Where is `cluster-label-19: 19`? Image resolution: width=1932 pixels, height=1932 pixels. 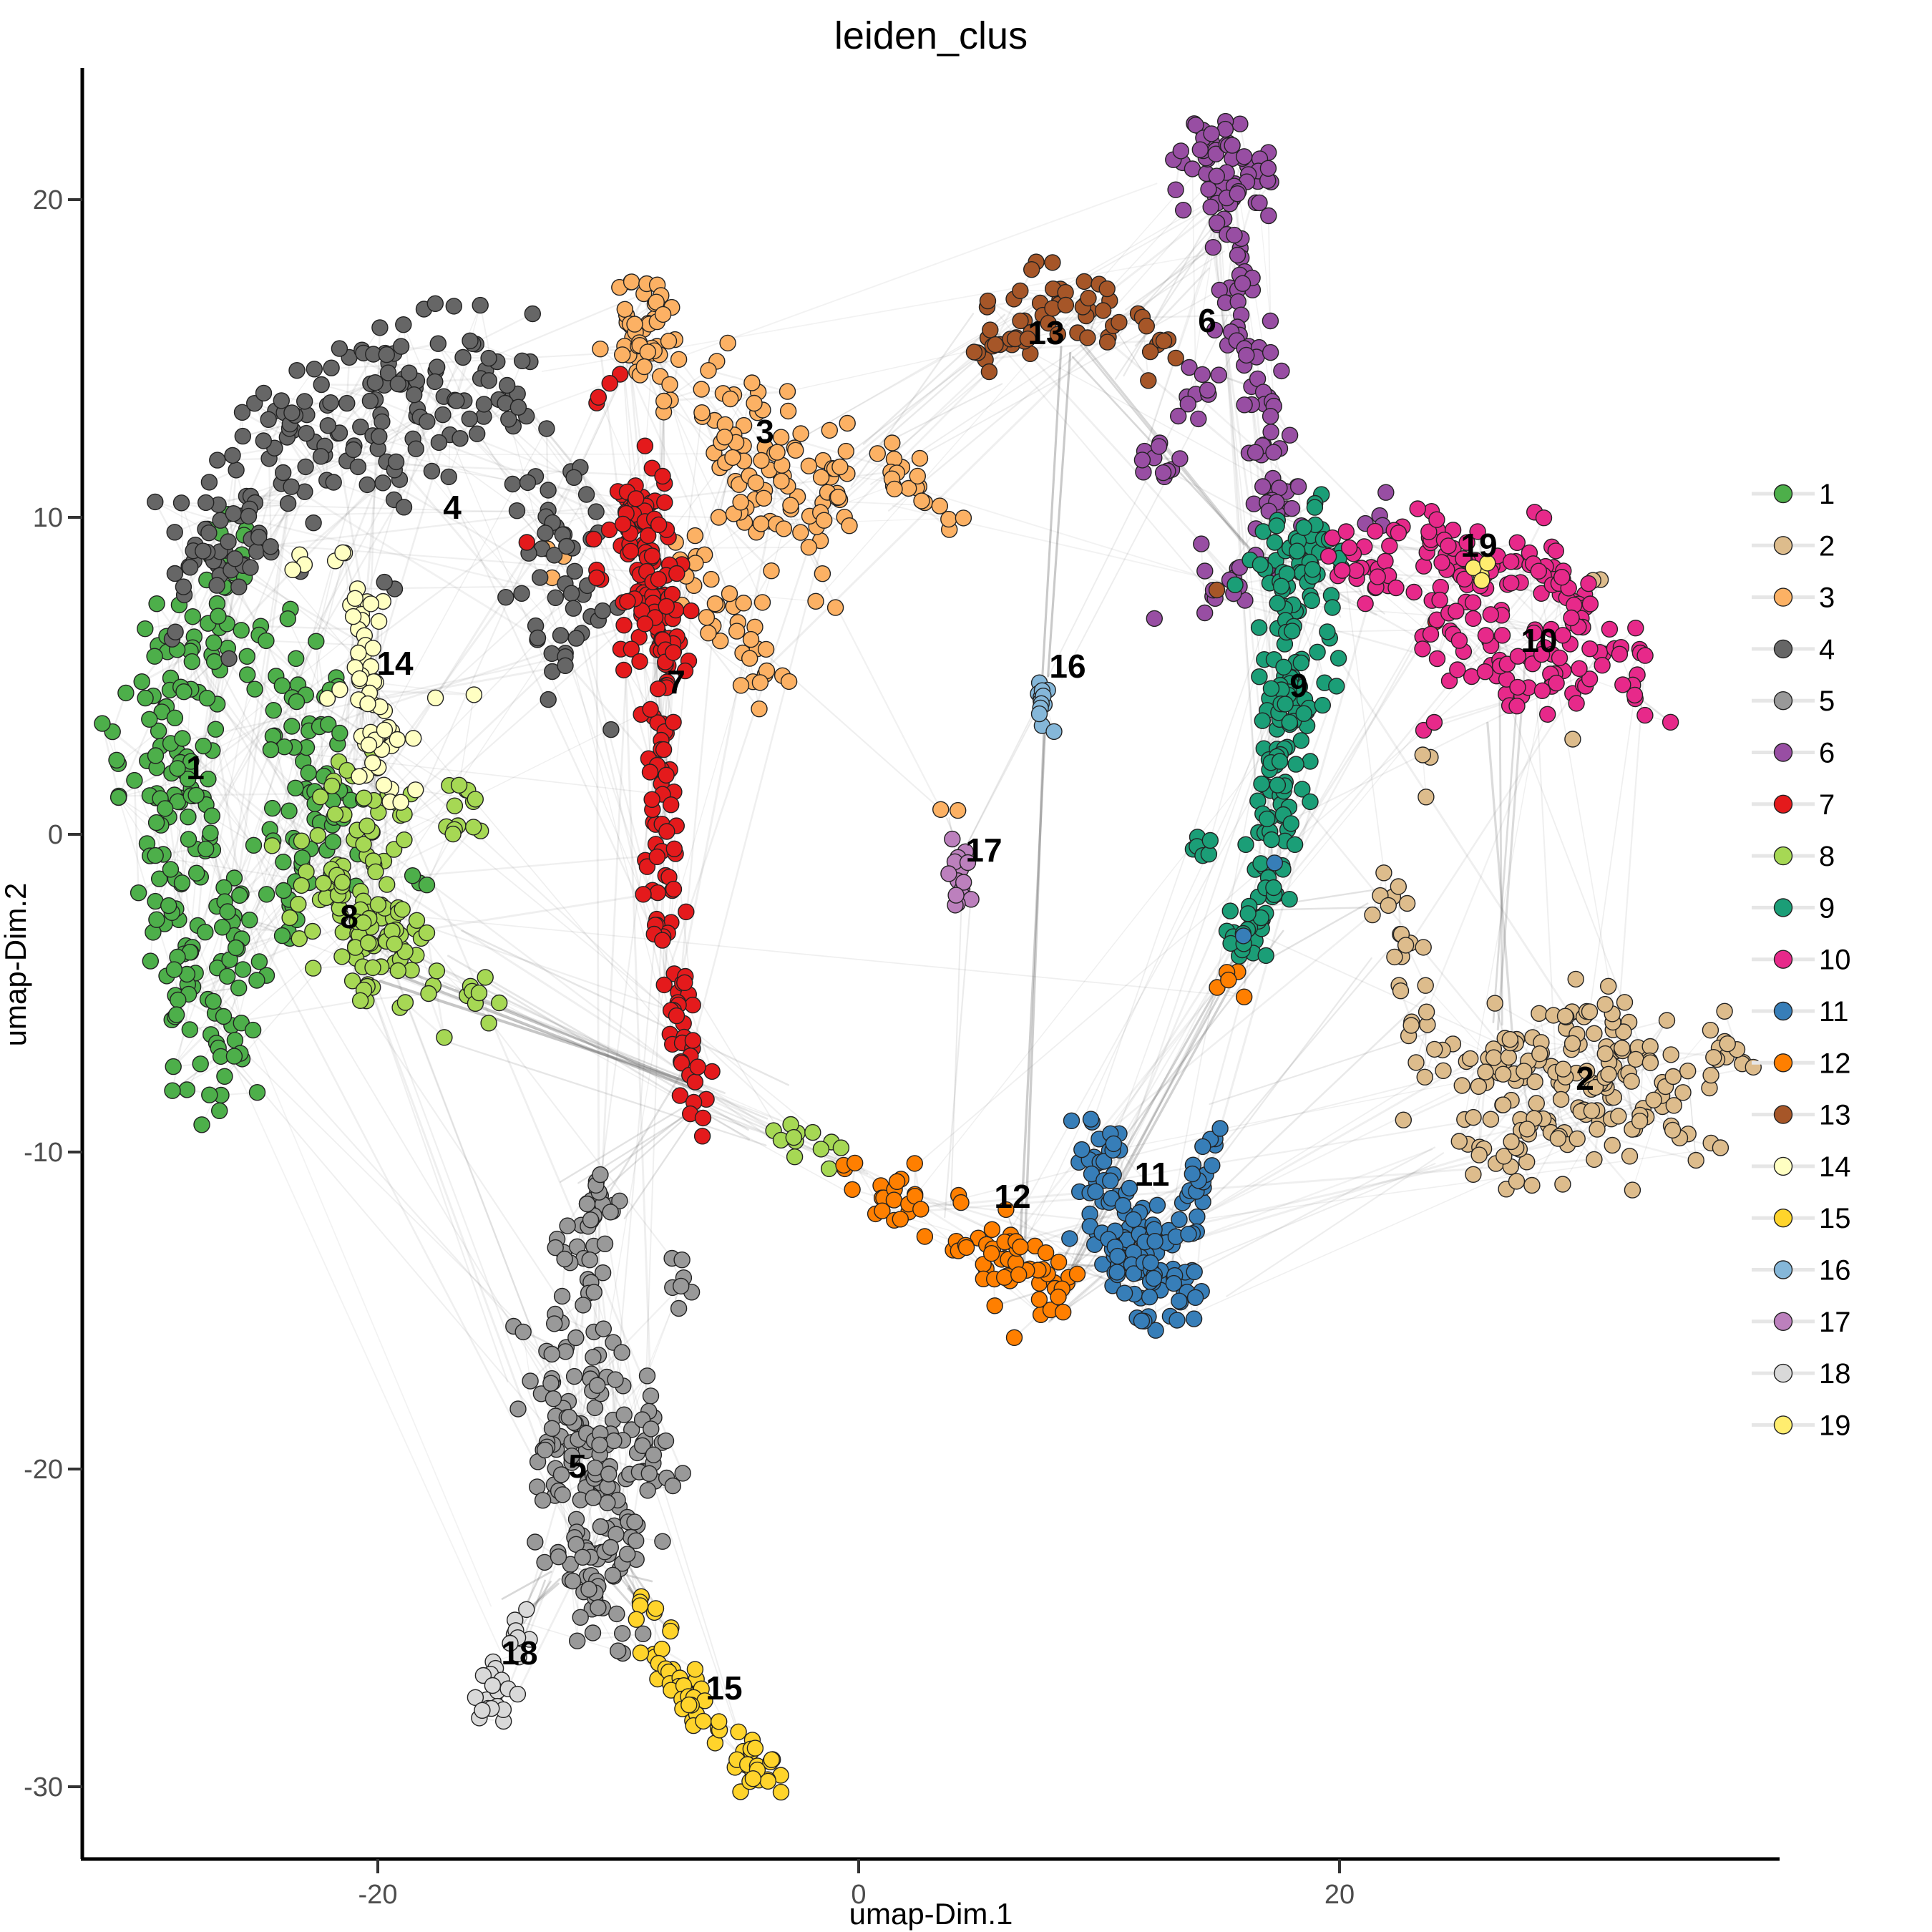
cluster-label-19: 19 is located at coordinates (1478, 545).